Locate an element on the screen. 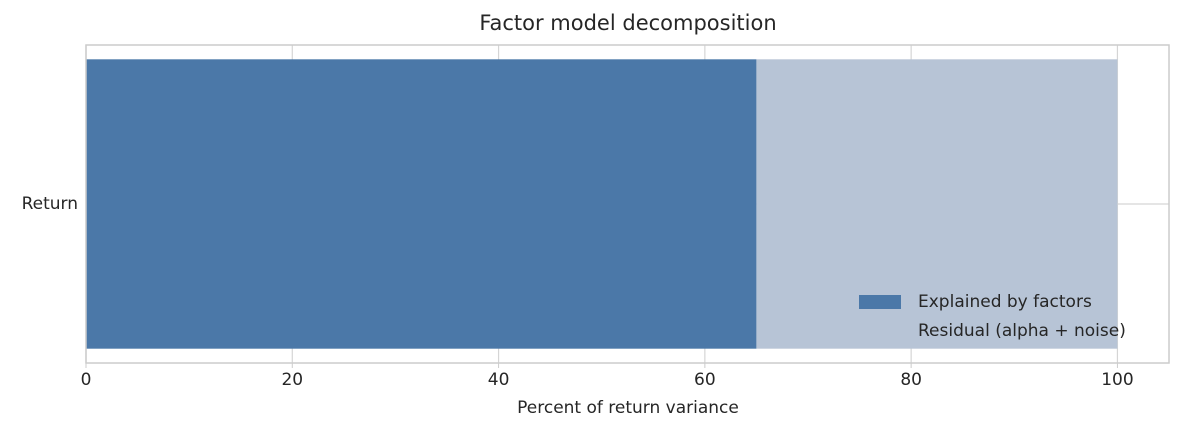  legend-label: Residual (alpha + noise) is located at coordinates (1022, 331).